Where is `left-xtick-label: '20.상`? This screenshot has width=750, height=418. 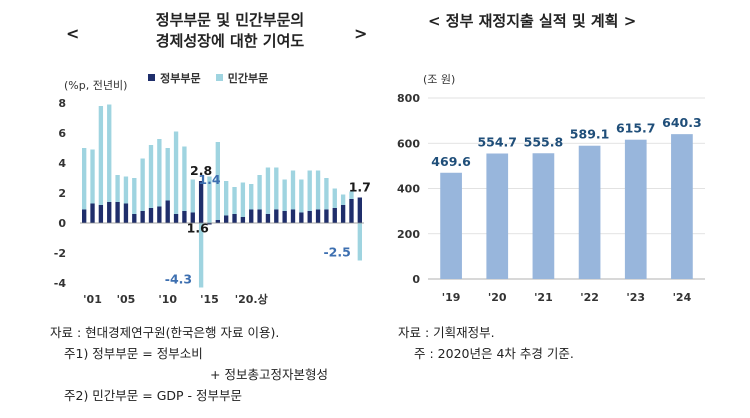
left-xtick-label: '20.상 is located at coordinates (251, 299).